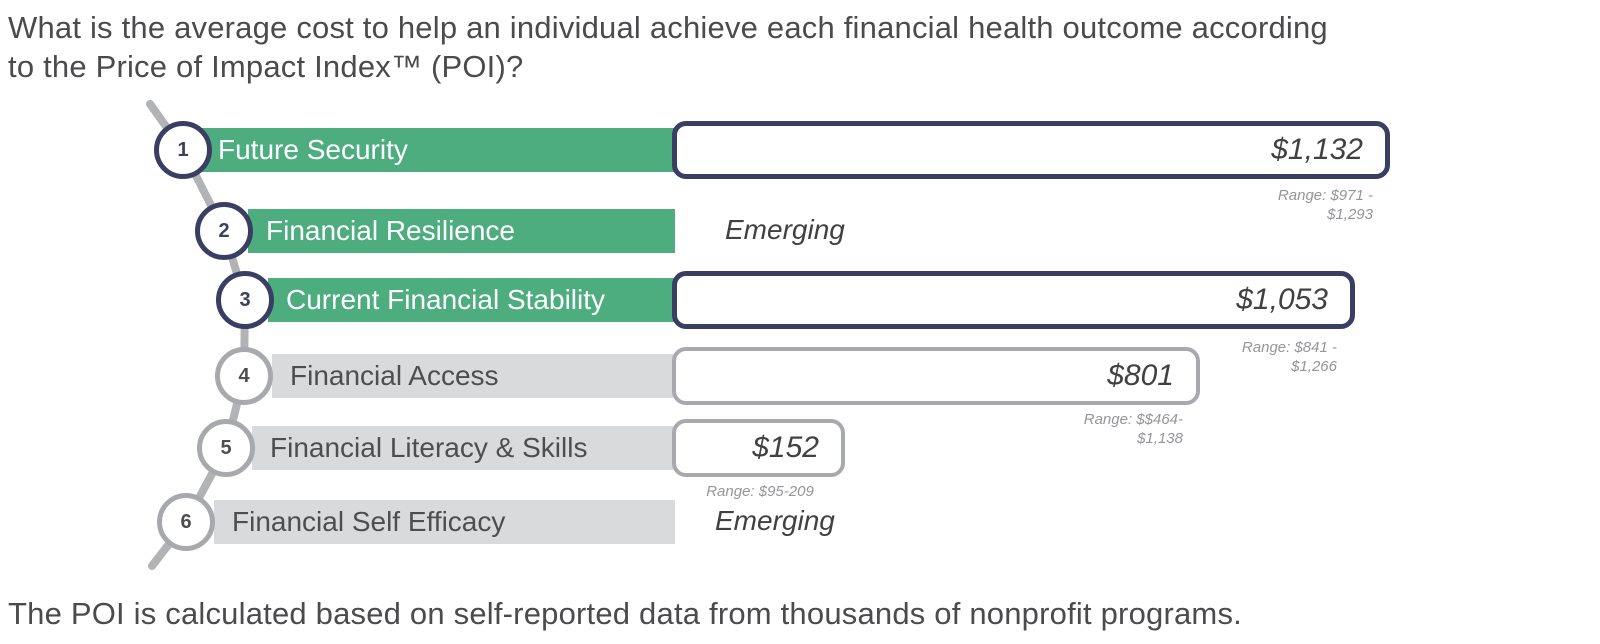  I want to click on category-label: Current Financial Stability, so click(446, 299).